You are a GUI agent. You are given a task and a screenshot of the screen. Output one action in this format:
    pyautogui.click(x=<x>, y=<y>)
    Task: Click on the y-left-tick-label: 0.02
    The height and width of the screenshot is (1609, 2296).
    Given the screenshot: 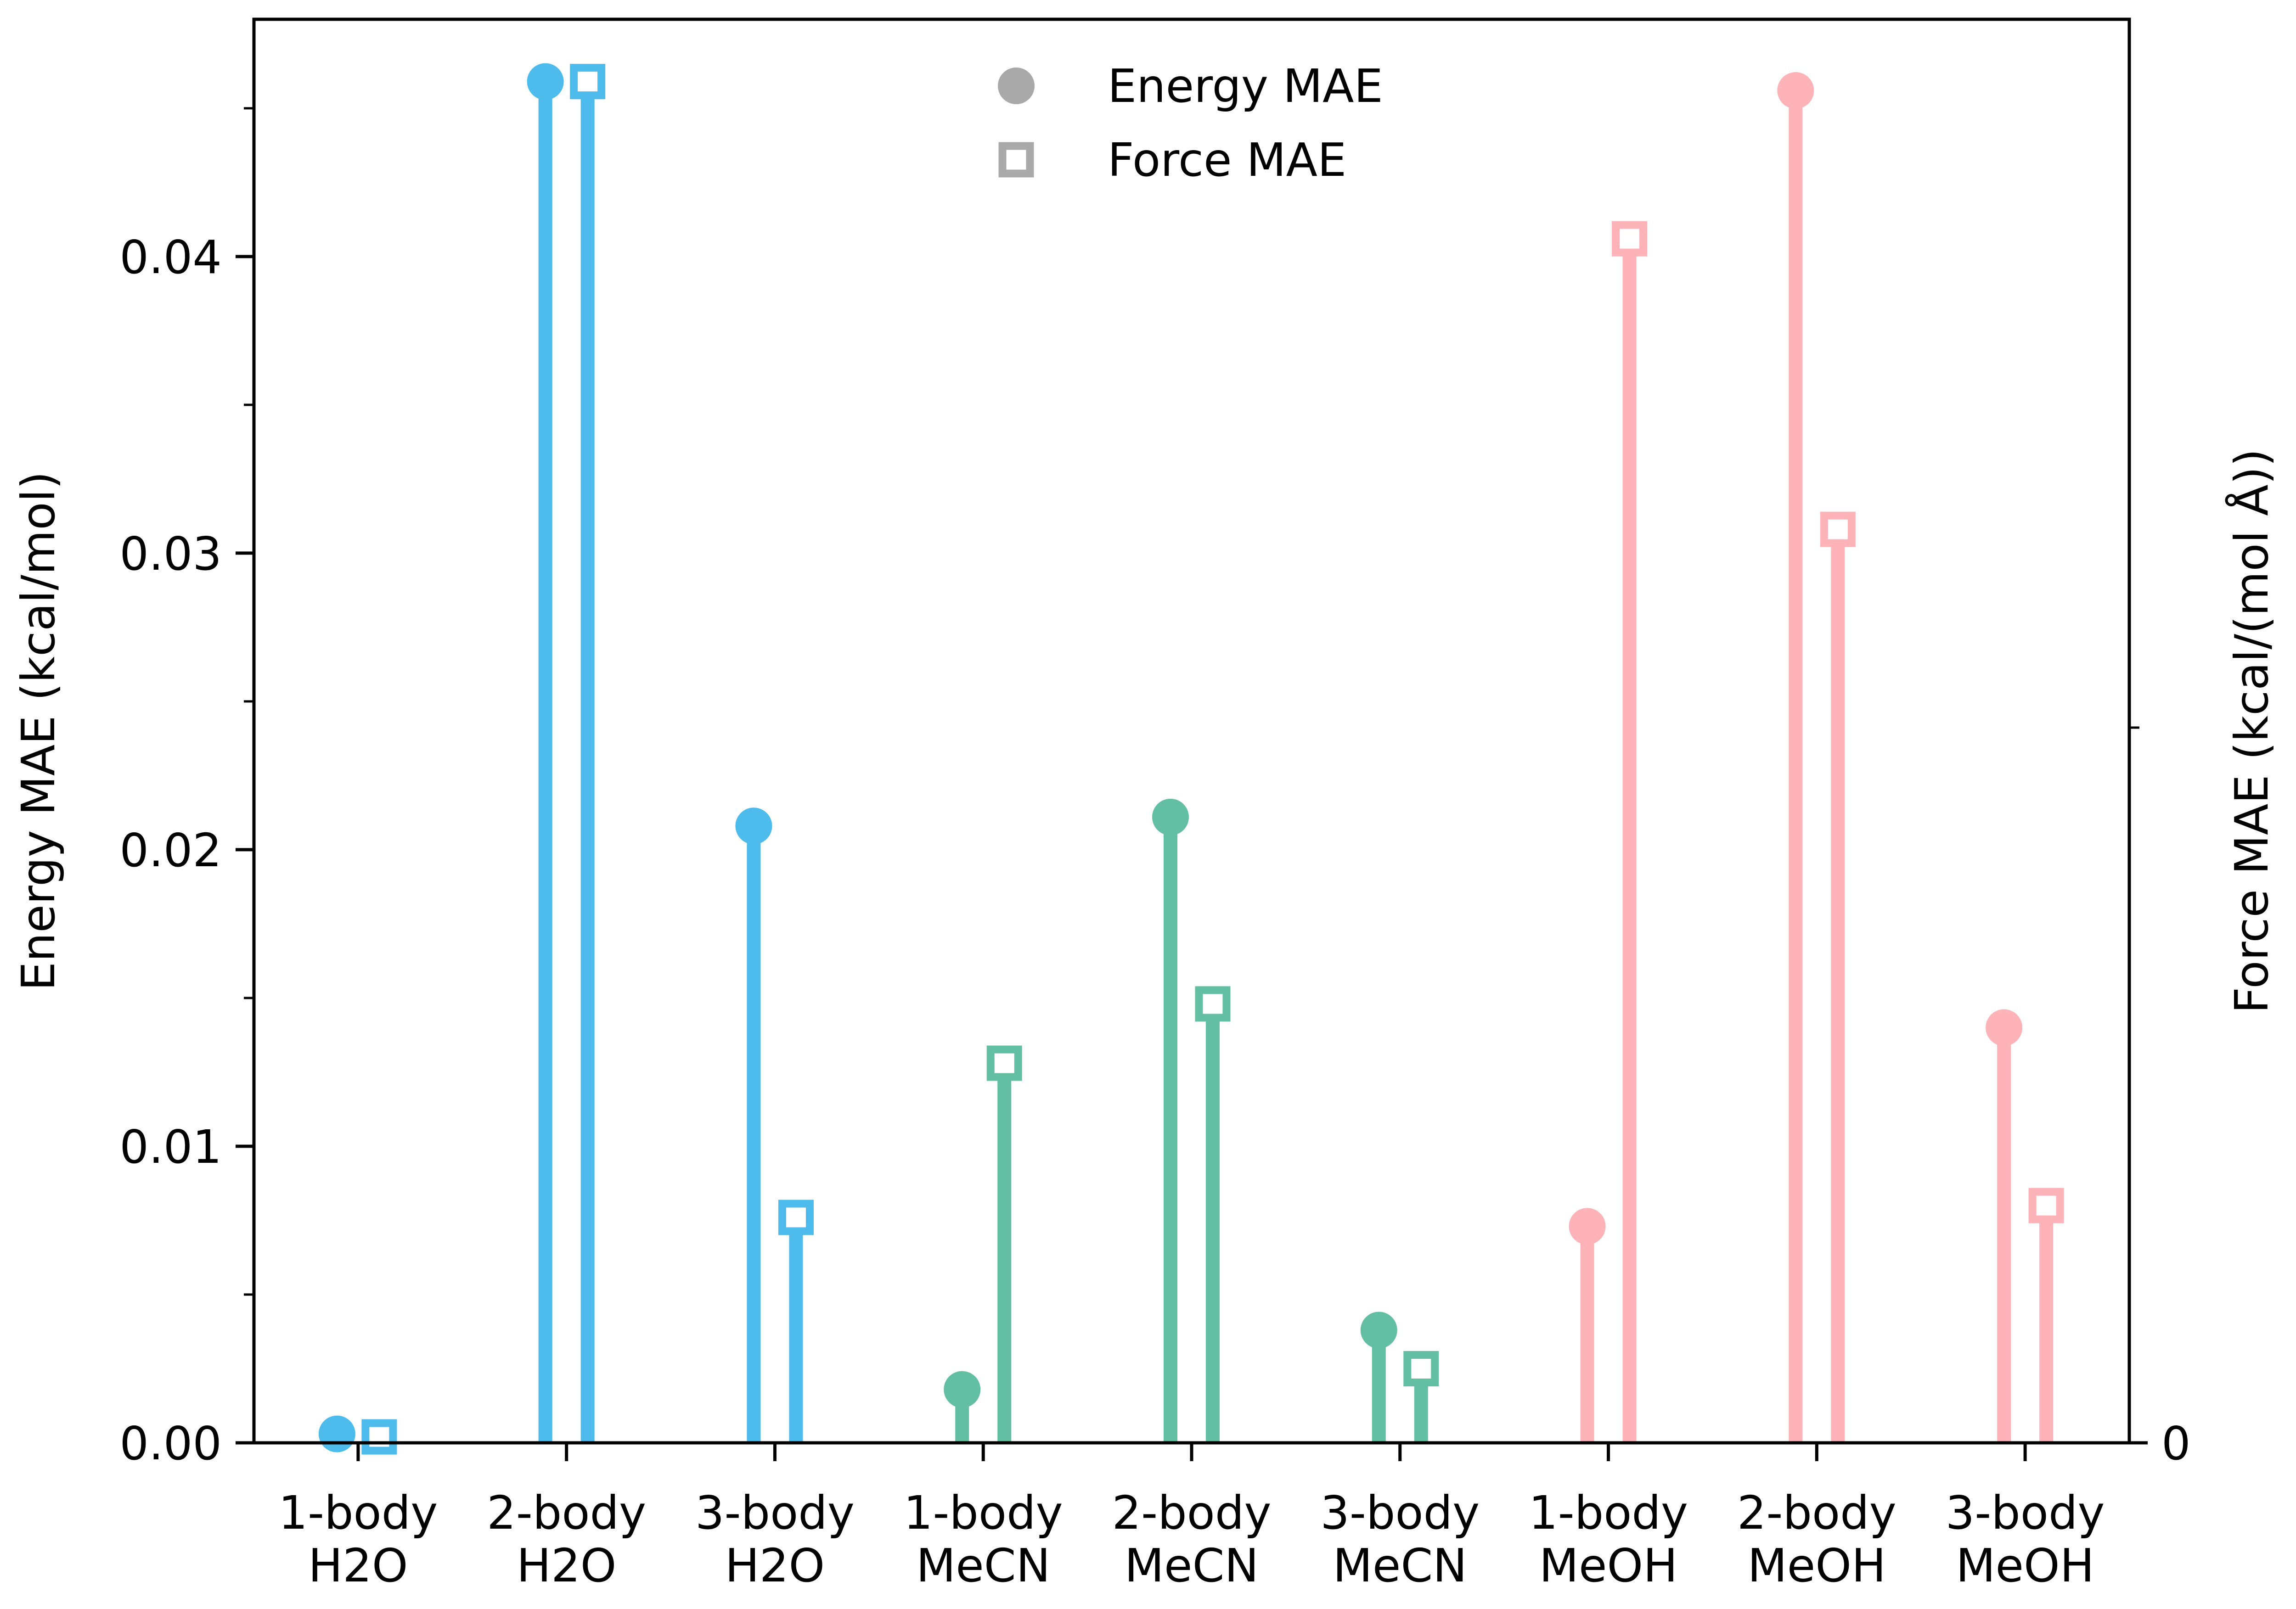 What is the action you would take?
    pyautogui.click(x=171, y=851)
    